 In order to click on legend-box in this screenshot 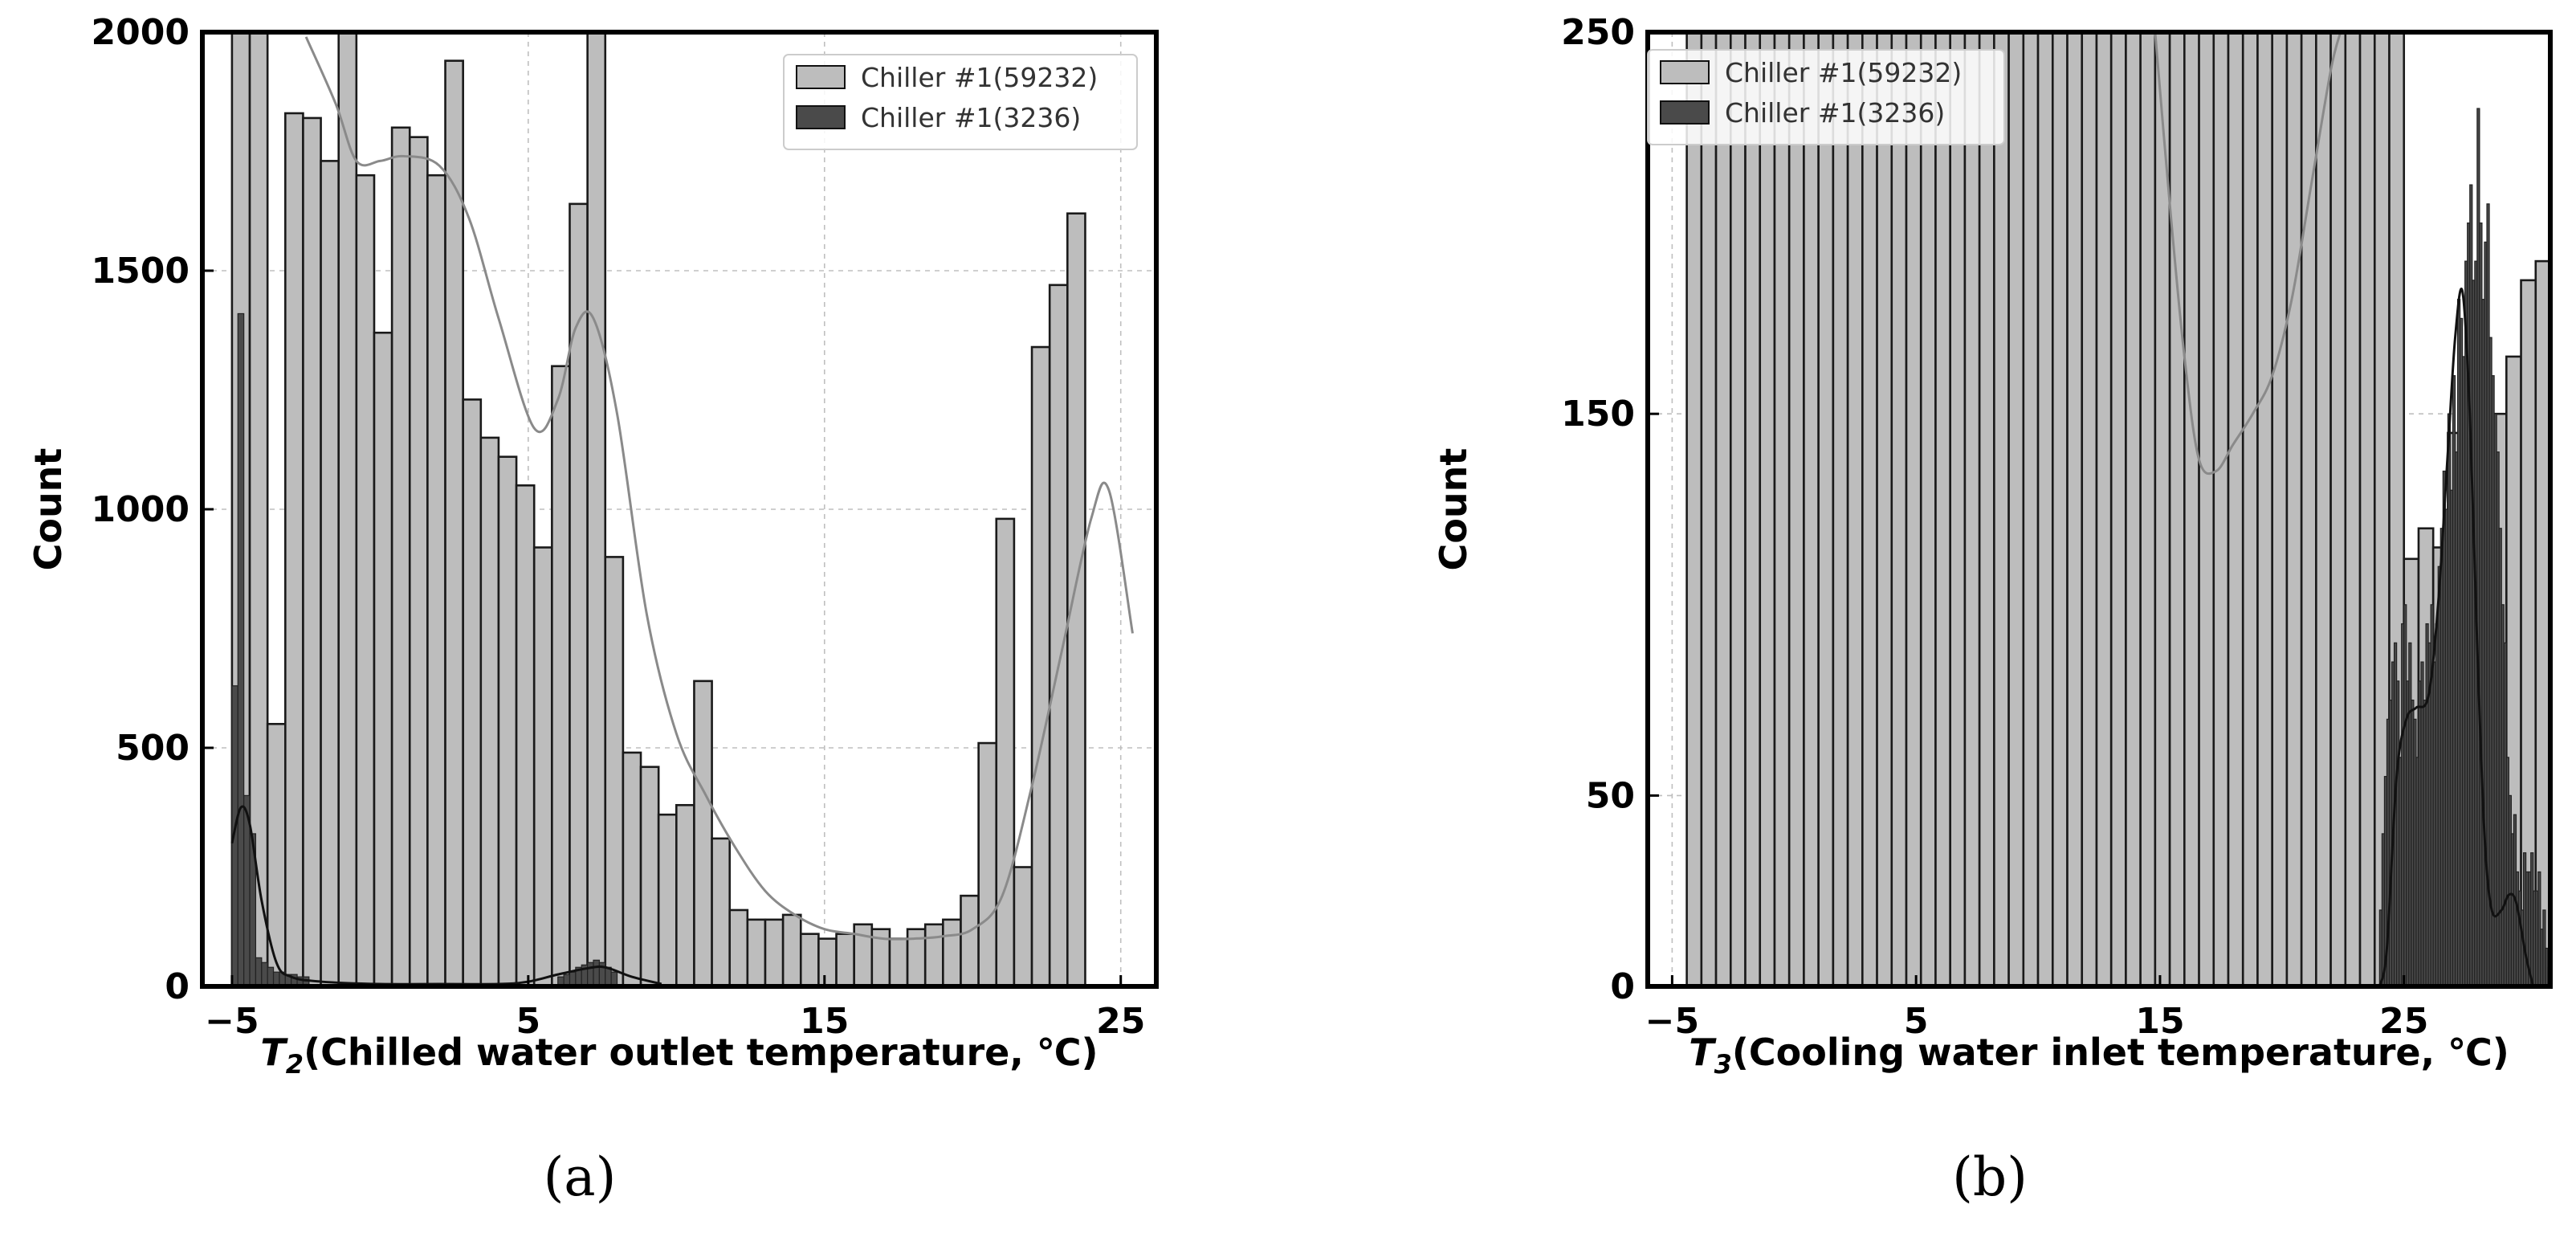, I will do `click(960, 102)`.